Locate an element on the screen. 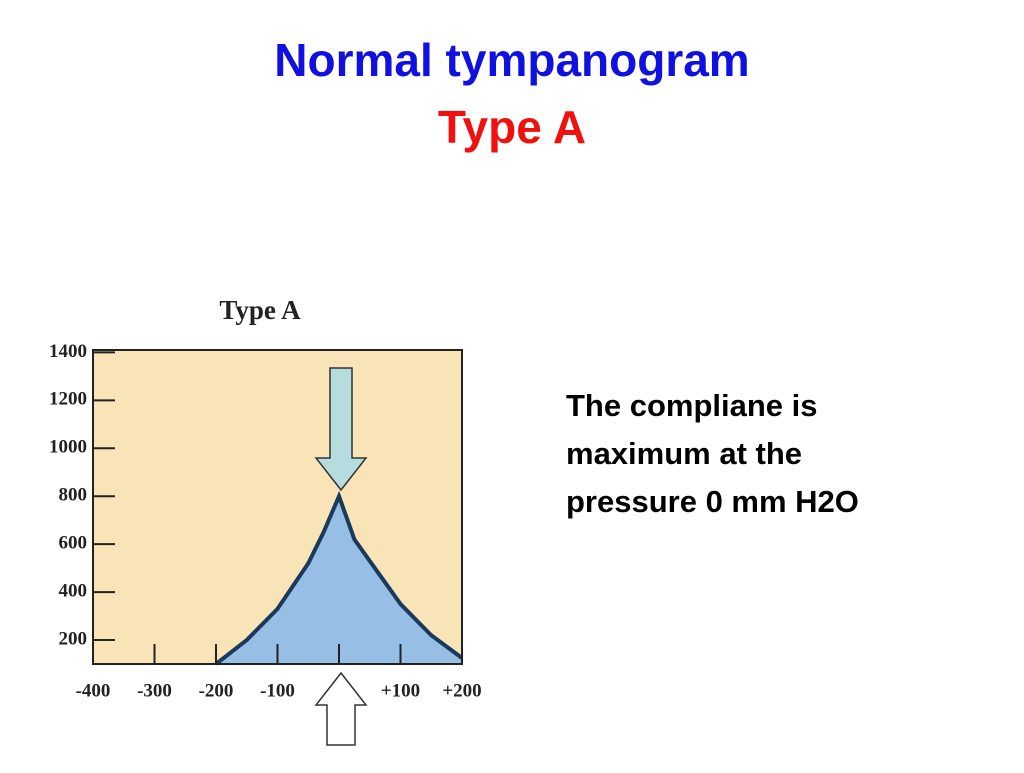 The height and width of the screenshot is (773, 1024). note-line: maximum at the is located at coordinates (684, 453).